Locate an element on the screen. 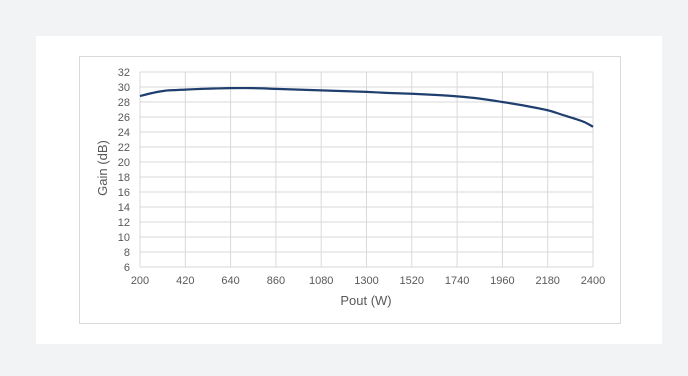  y-tick-label: 20 is located at coordinates (124, 163).